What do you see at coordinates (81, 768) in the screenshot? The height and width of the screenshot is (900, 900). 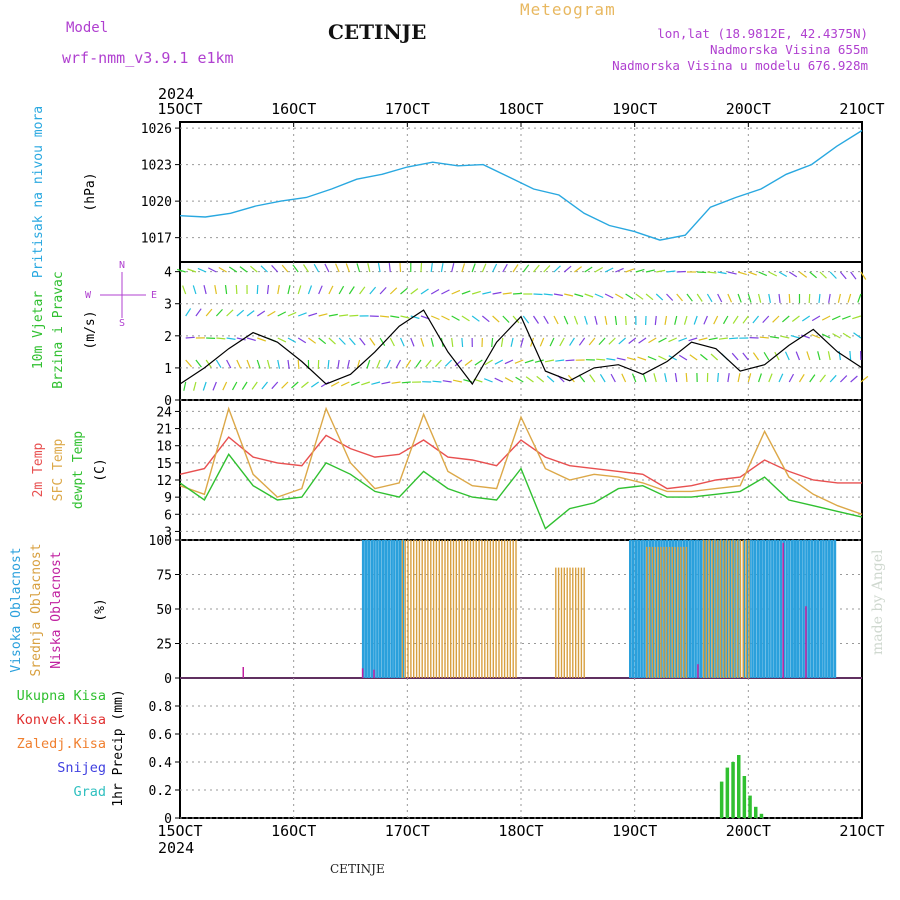 I see `precip-legend-3: Snijeg` at bounding box center [81, 768].